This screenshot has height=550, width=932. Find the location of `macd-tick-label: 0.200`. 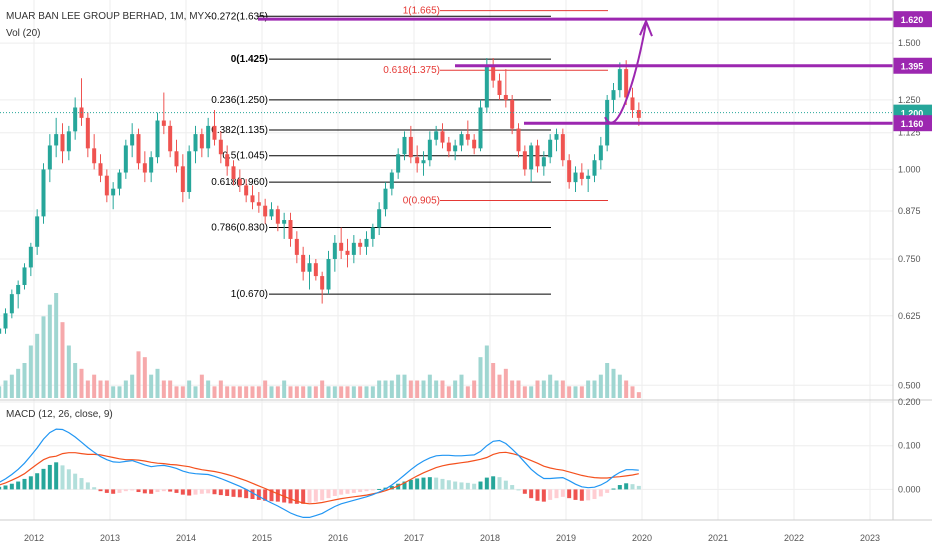

macd-tick-label: 0.200 is located at coordinates (909, 402).